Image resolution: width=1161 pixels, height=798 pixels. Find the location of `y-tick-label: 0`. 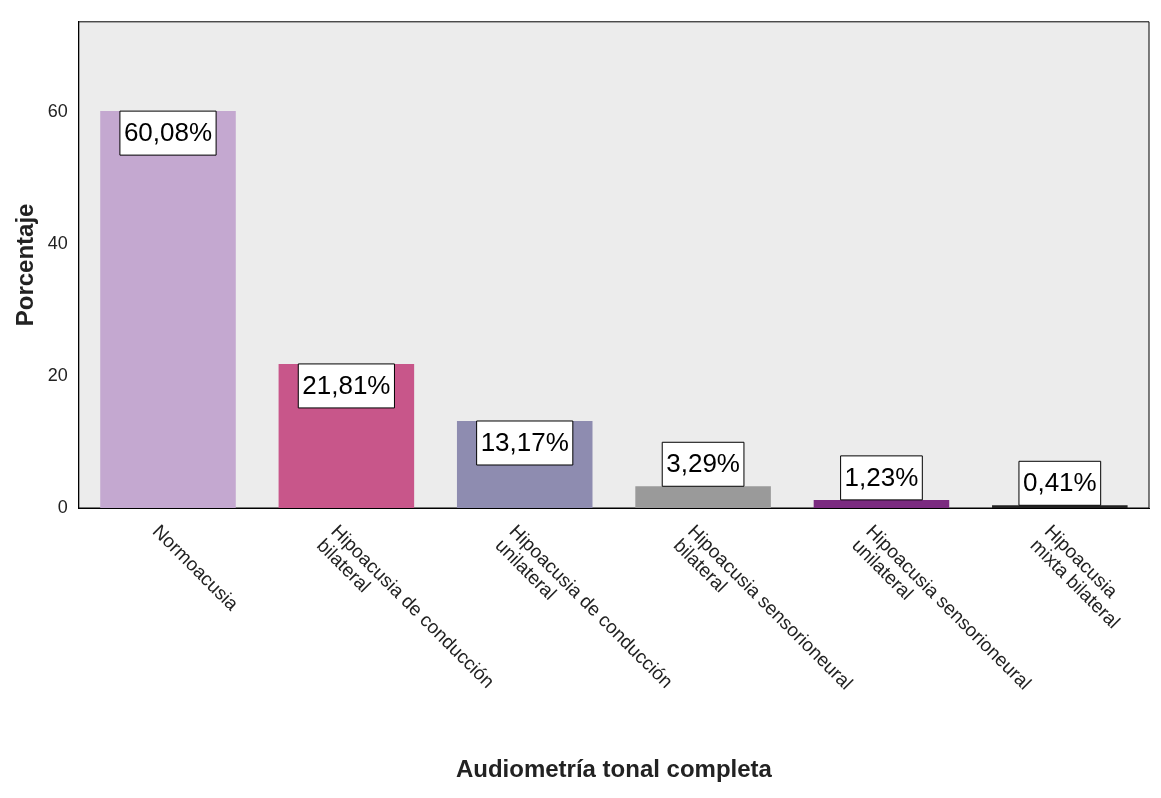

y-tick-label: 0 is located at coordinates (62, 506).